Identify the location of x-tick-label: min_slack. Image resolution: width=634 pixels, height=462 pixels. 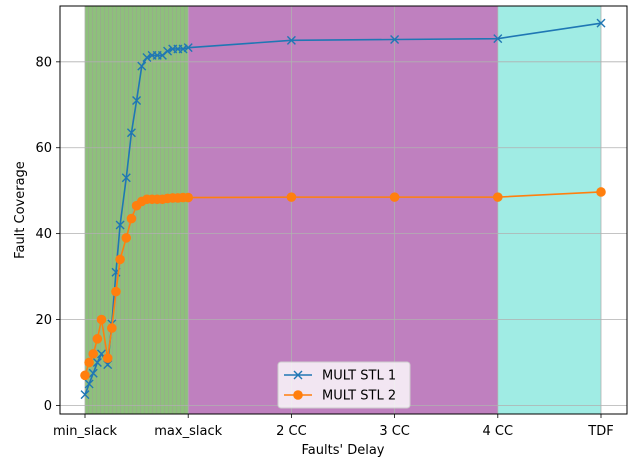
(85, 431).